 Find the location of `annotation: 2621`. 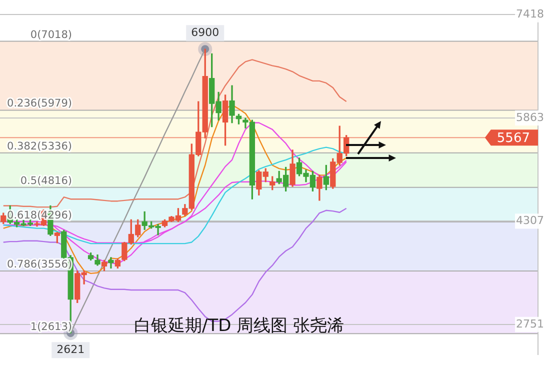

annotation: 2621 is located at coordinates (70, 349).